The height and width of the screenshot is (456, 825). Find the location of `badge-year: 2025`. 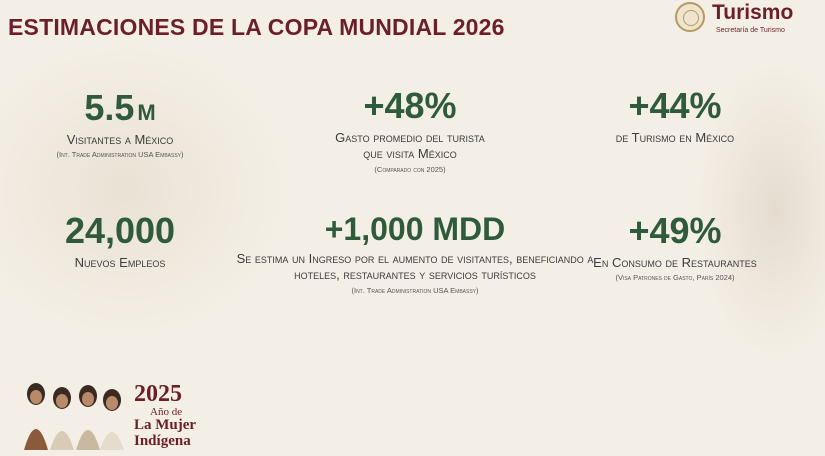

badge-year: 2025 is located at coordinates (158, 394).